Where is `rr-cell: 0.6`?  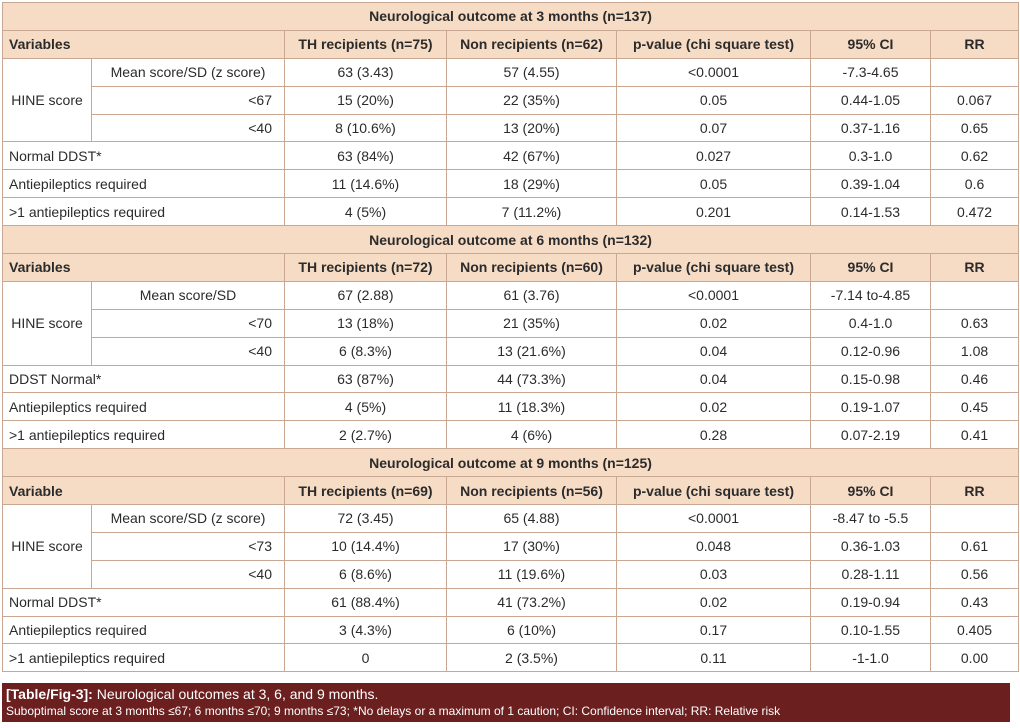
rr-cell: 0.6 is located at coordinates (974, 184).